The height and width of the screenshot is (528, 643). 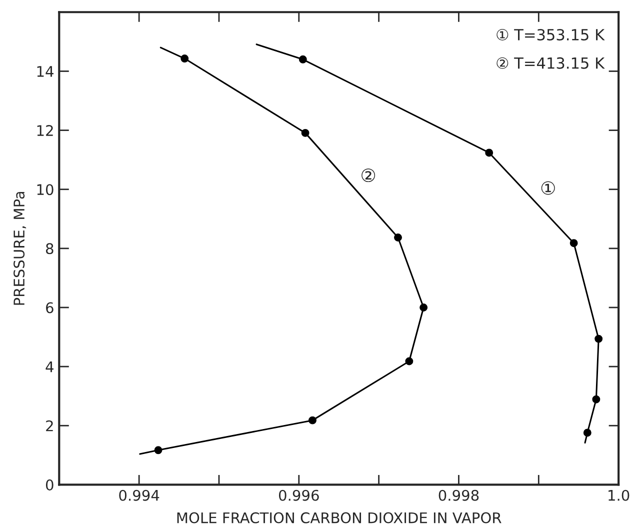 What do you see at coordinates (50, 366) in the screenshot?
I see `y-tick-label: 4` at bounding box center [50, 366].